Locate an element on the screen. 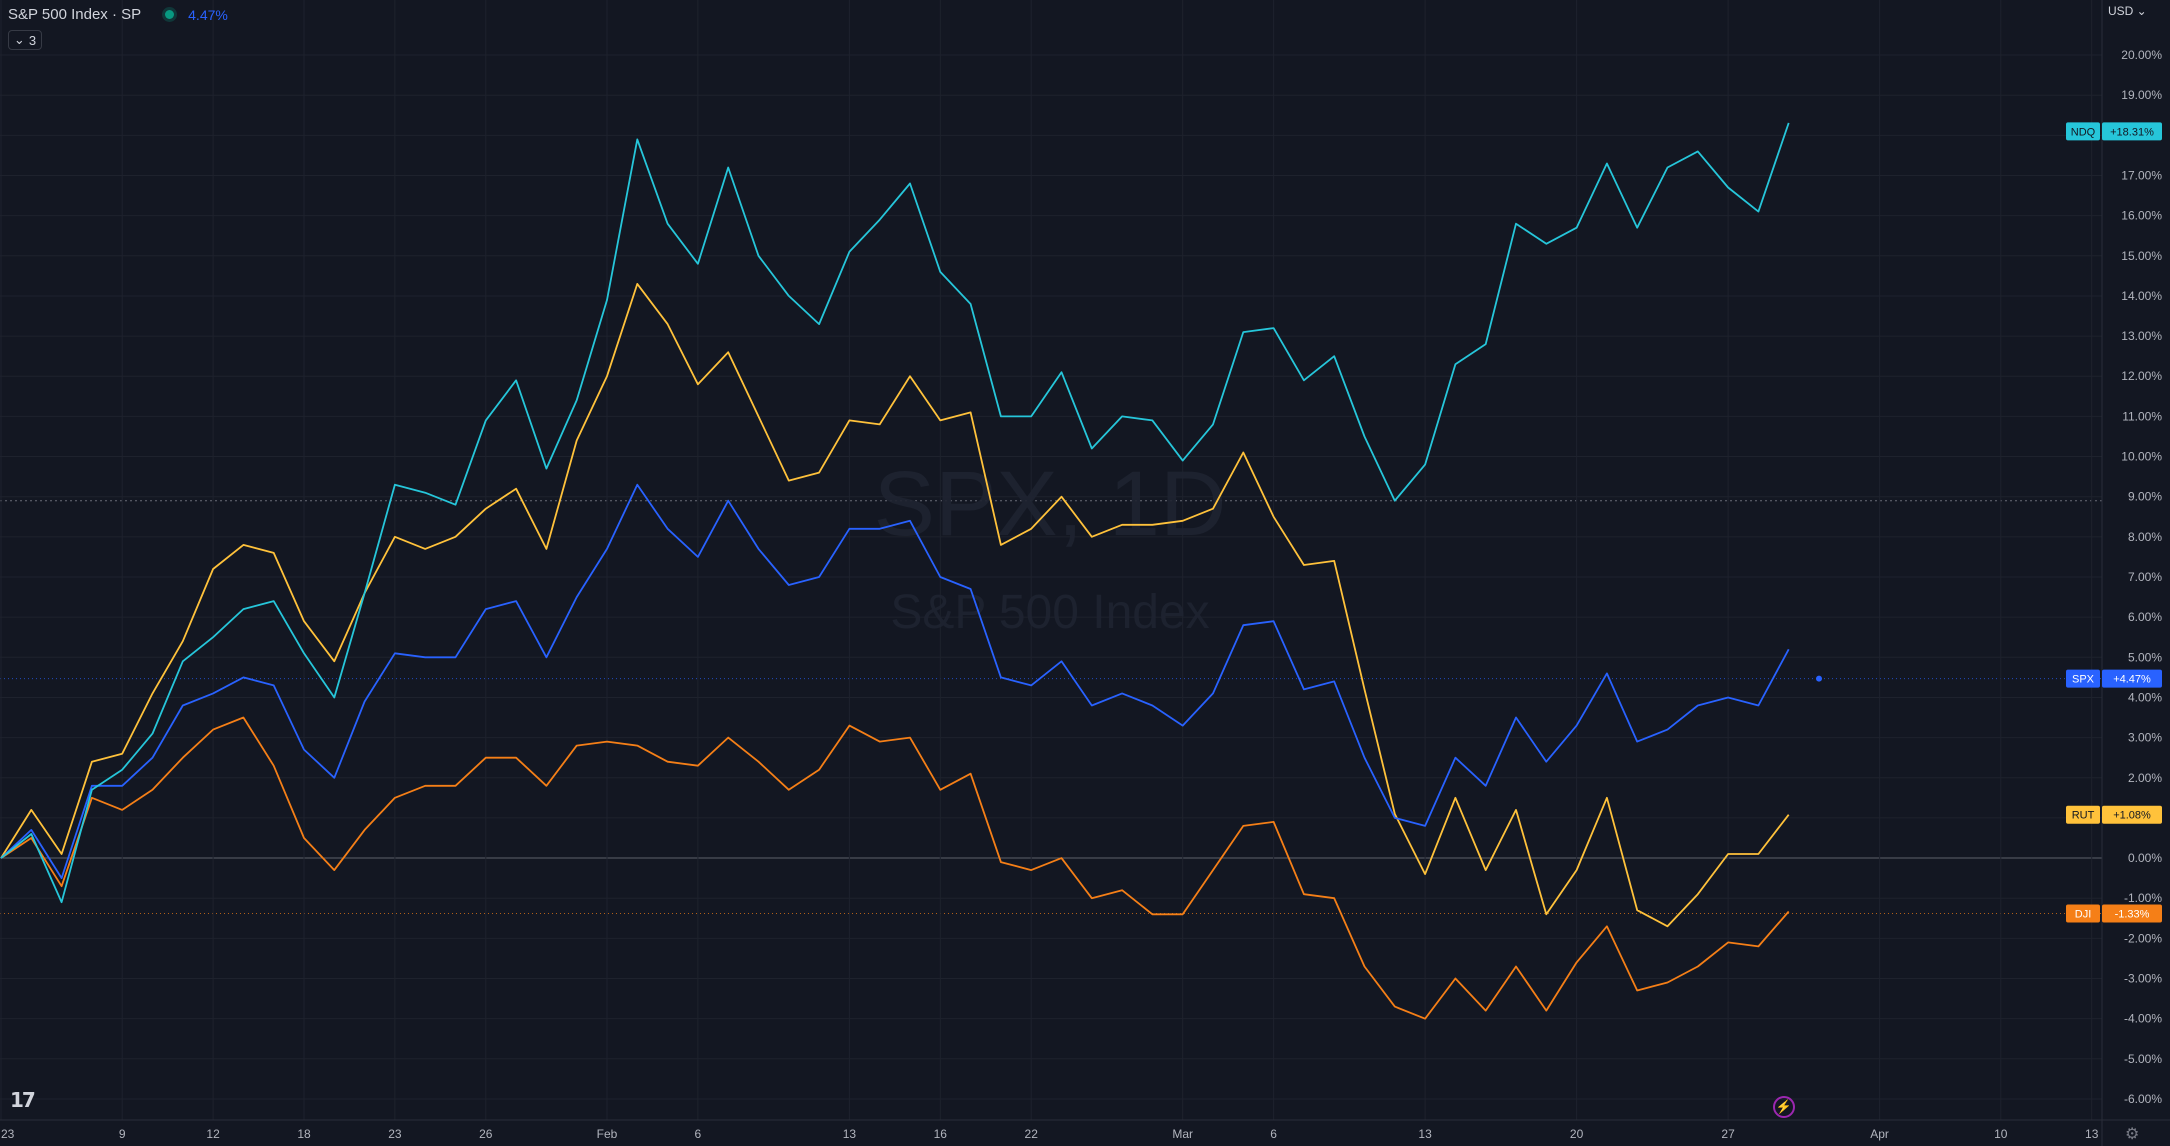 This screenshot has height=1146, width=2170. marker-name-text: SPX is located at coordinates (2083, 680).